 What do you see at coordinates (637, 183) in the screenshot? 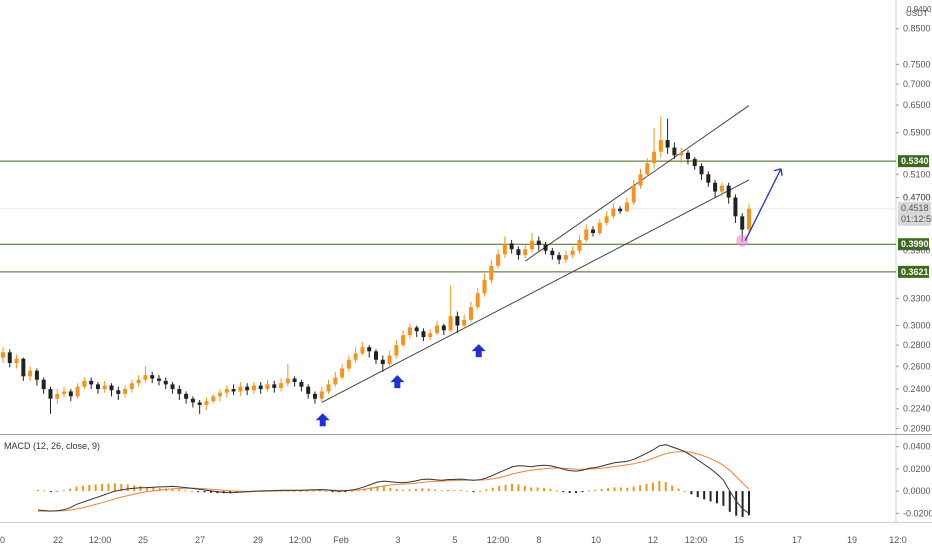
I see `trendline-upper` at bounding box center [637, 183].